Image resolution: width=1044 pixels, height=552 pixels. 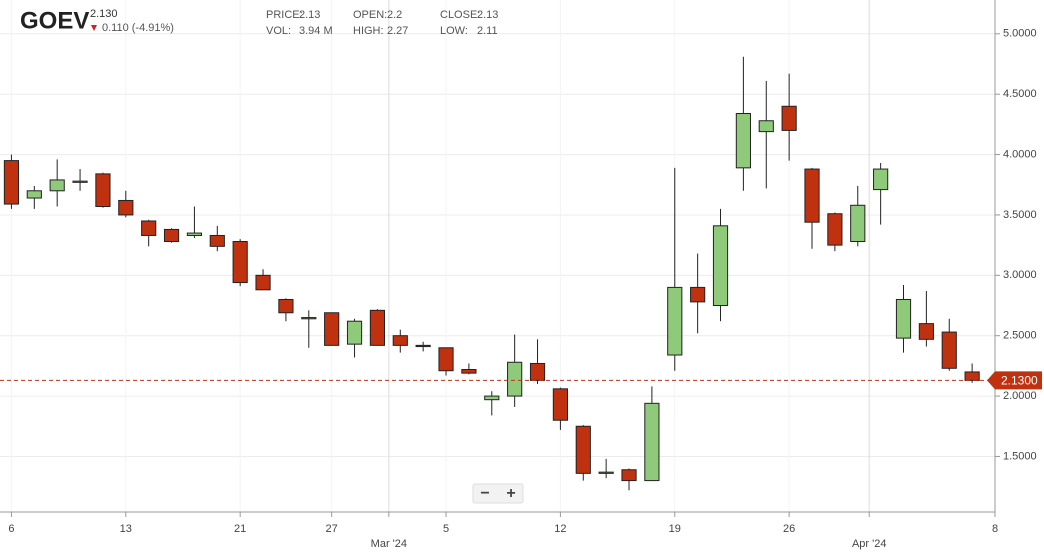 I want to click on stat-label: VOL:, so click(x=278, y=31).